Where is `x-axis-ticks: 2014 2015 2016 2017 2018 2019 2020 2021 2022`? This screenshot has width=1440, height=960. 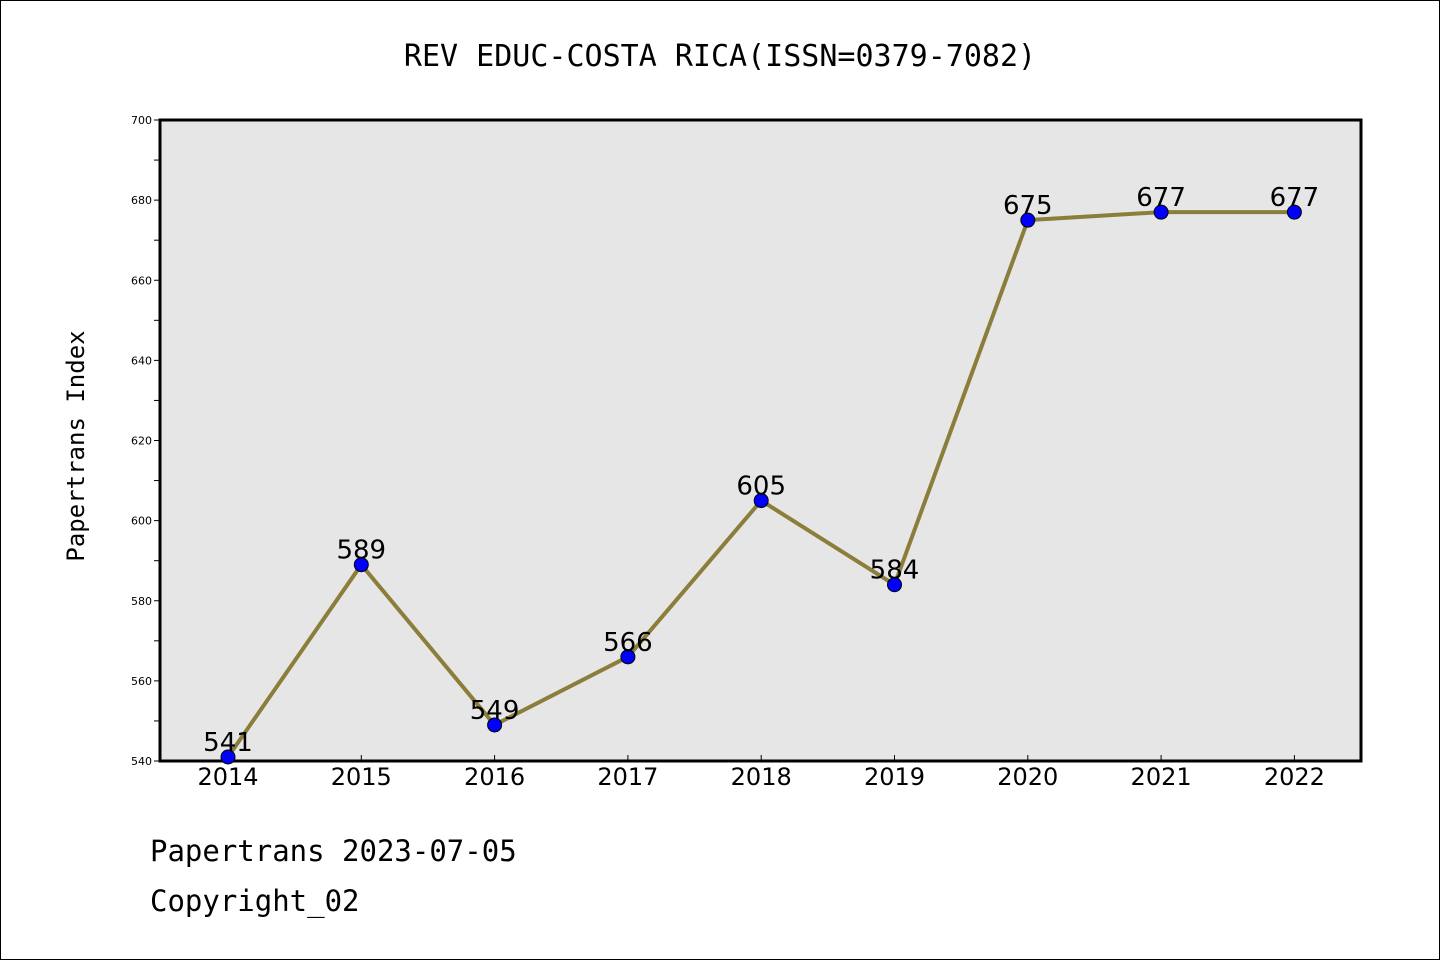
x-axis-ticks: 2014 2015 2016 2017 2018 2019 2020 2021 2022 is located at coordinates (761, 773).